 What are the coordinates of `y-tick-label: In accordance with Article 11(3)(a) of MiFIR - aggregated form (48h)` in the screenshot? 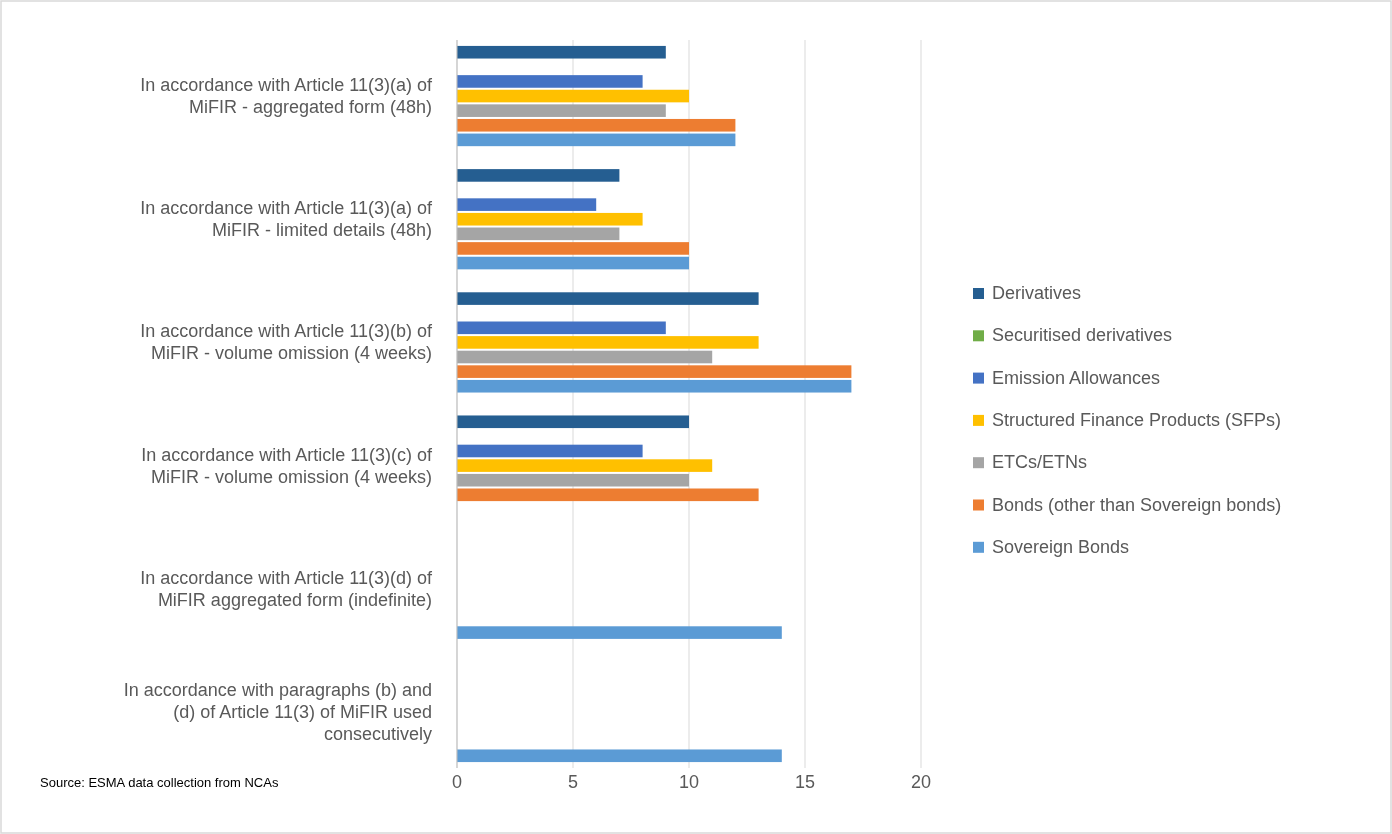 It's located at (286, 96).